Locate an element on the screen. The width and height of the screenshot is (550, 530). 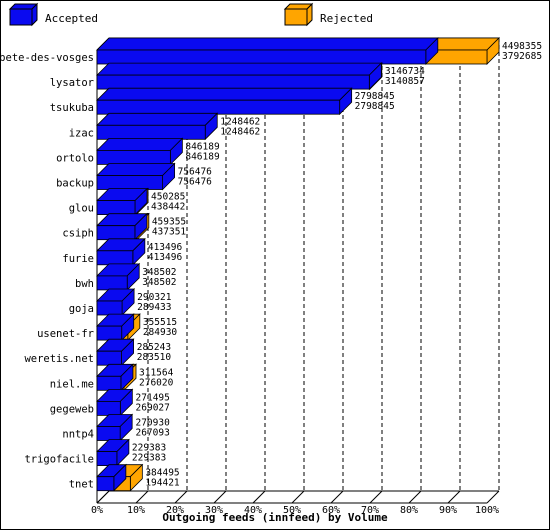
category-label: bwh is located at coordinates (84, 284).